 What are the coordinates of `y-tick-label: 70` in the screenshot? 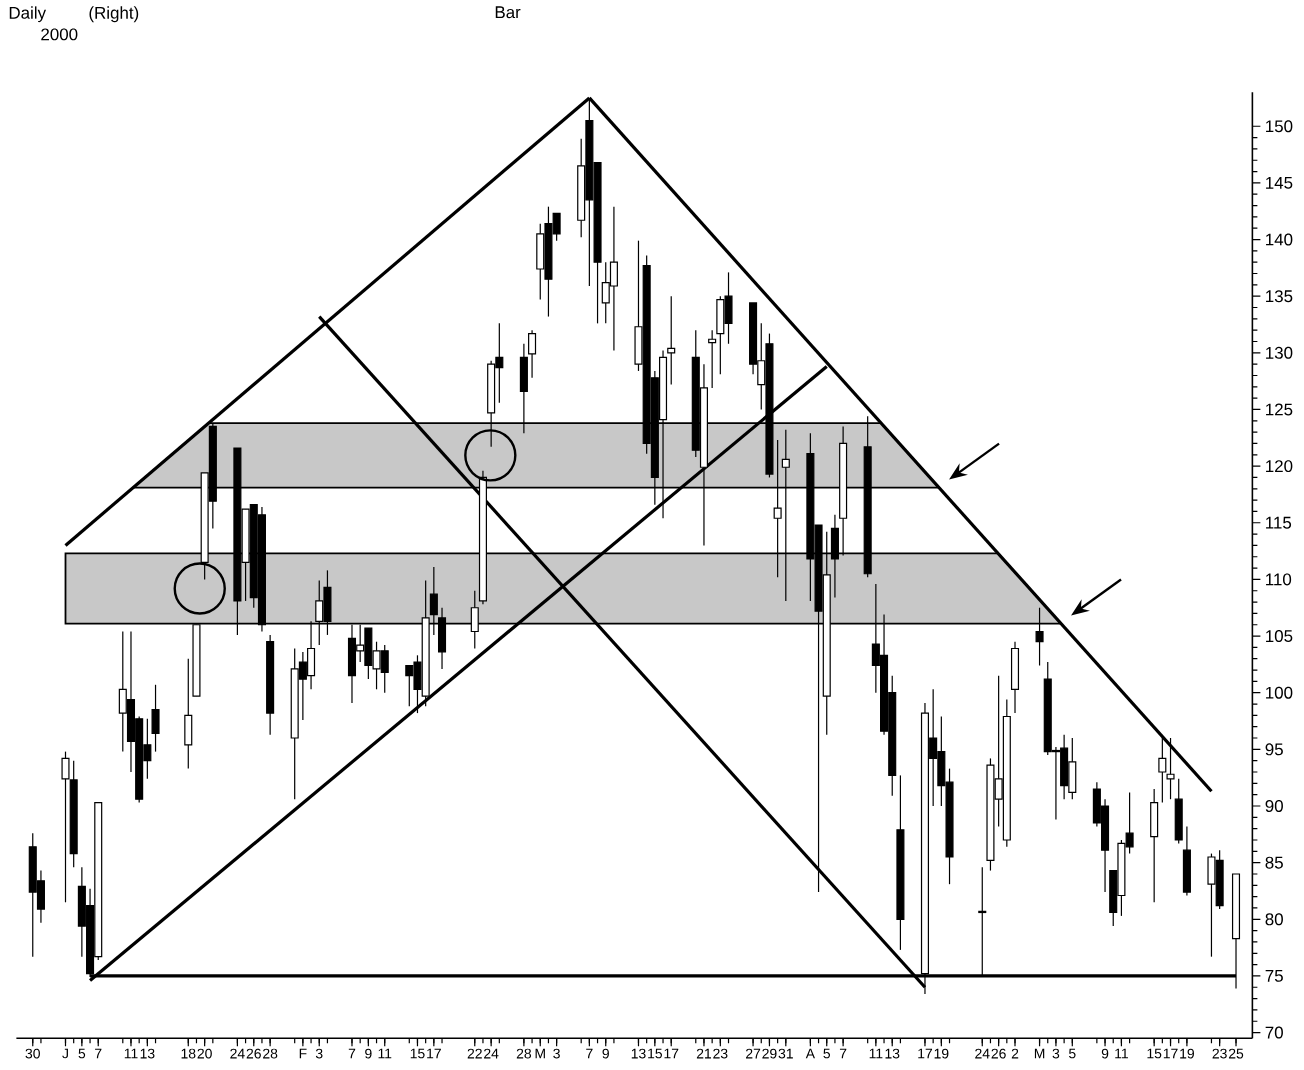 It's located at (1274, 1032).